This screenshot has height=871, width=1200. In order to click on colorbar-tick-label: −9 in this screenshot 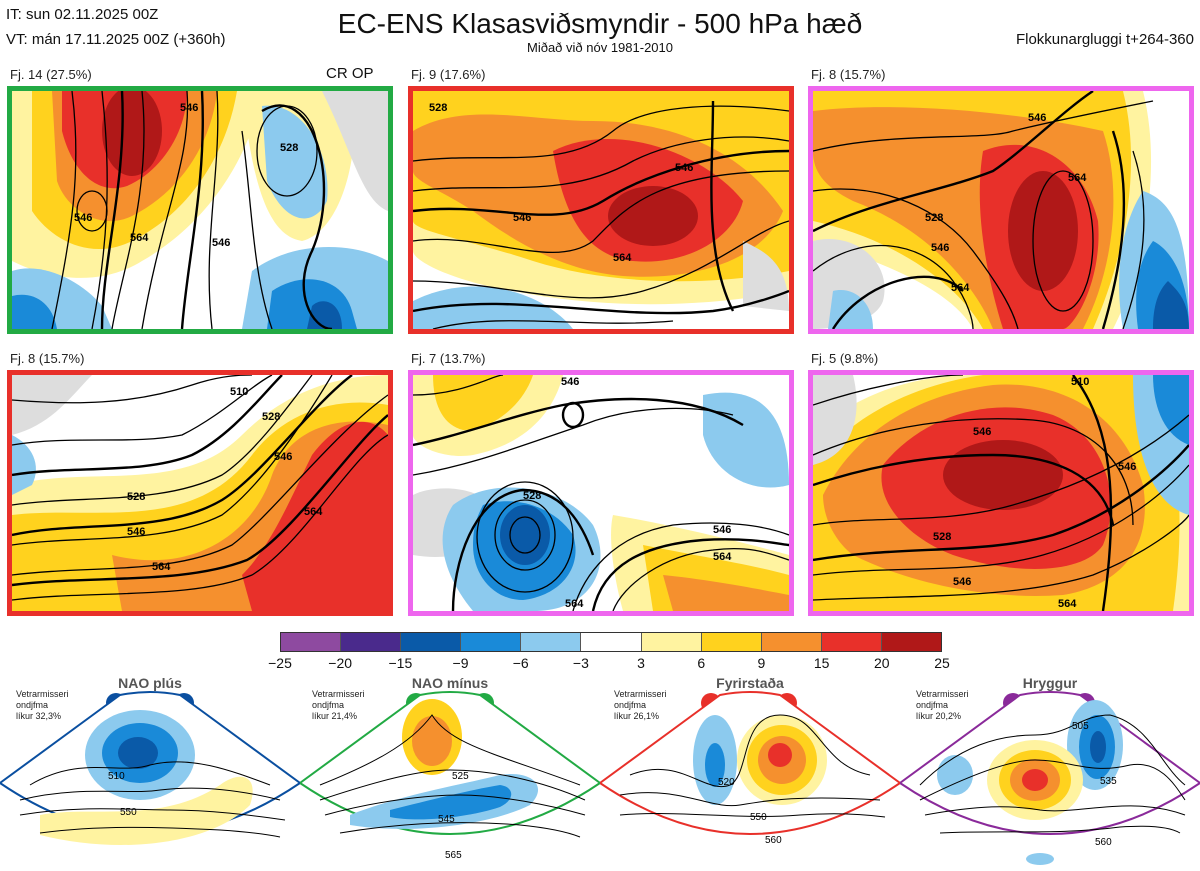, I will do `click(460, 663)`.